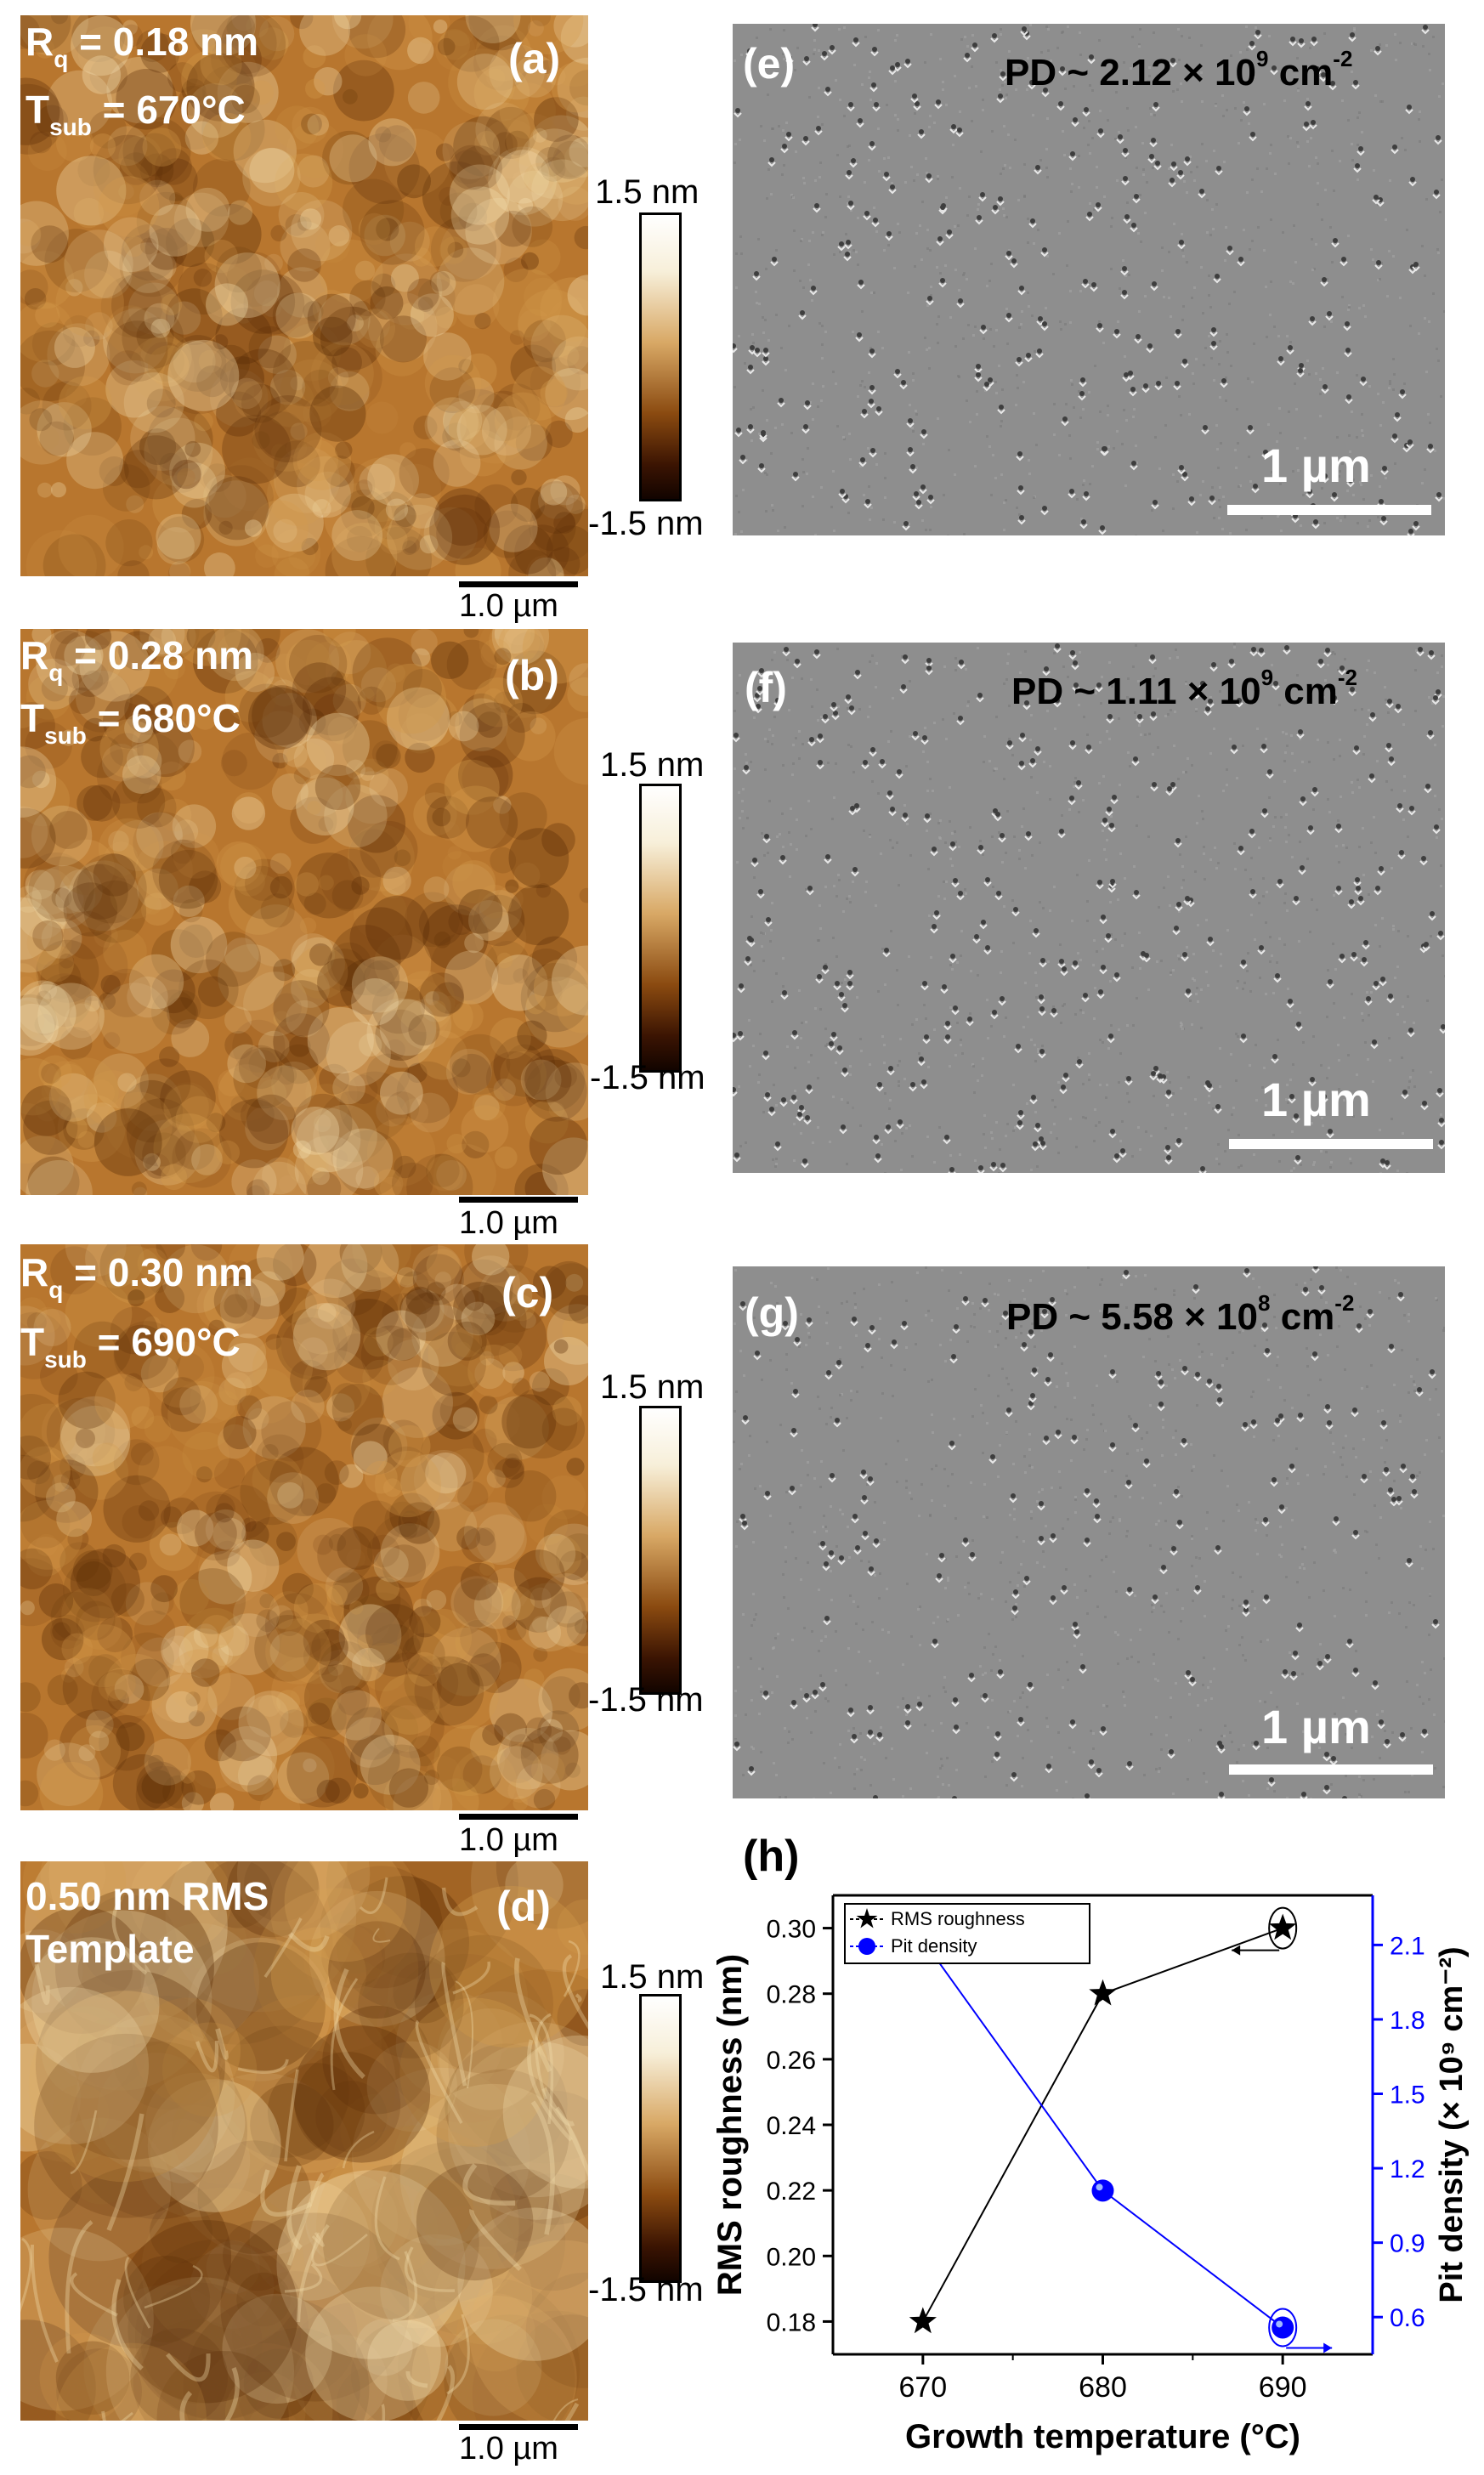 The width and height of the screenshot is (1484, 2475). What do you see at coordinates (1179, 69) in the screenshot?
I see `pit-density-label-e: PD ~ 2.12 × 109 cm-2` at bounding box center [1179, 69].